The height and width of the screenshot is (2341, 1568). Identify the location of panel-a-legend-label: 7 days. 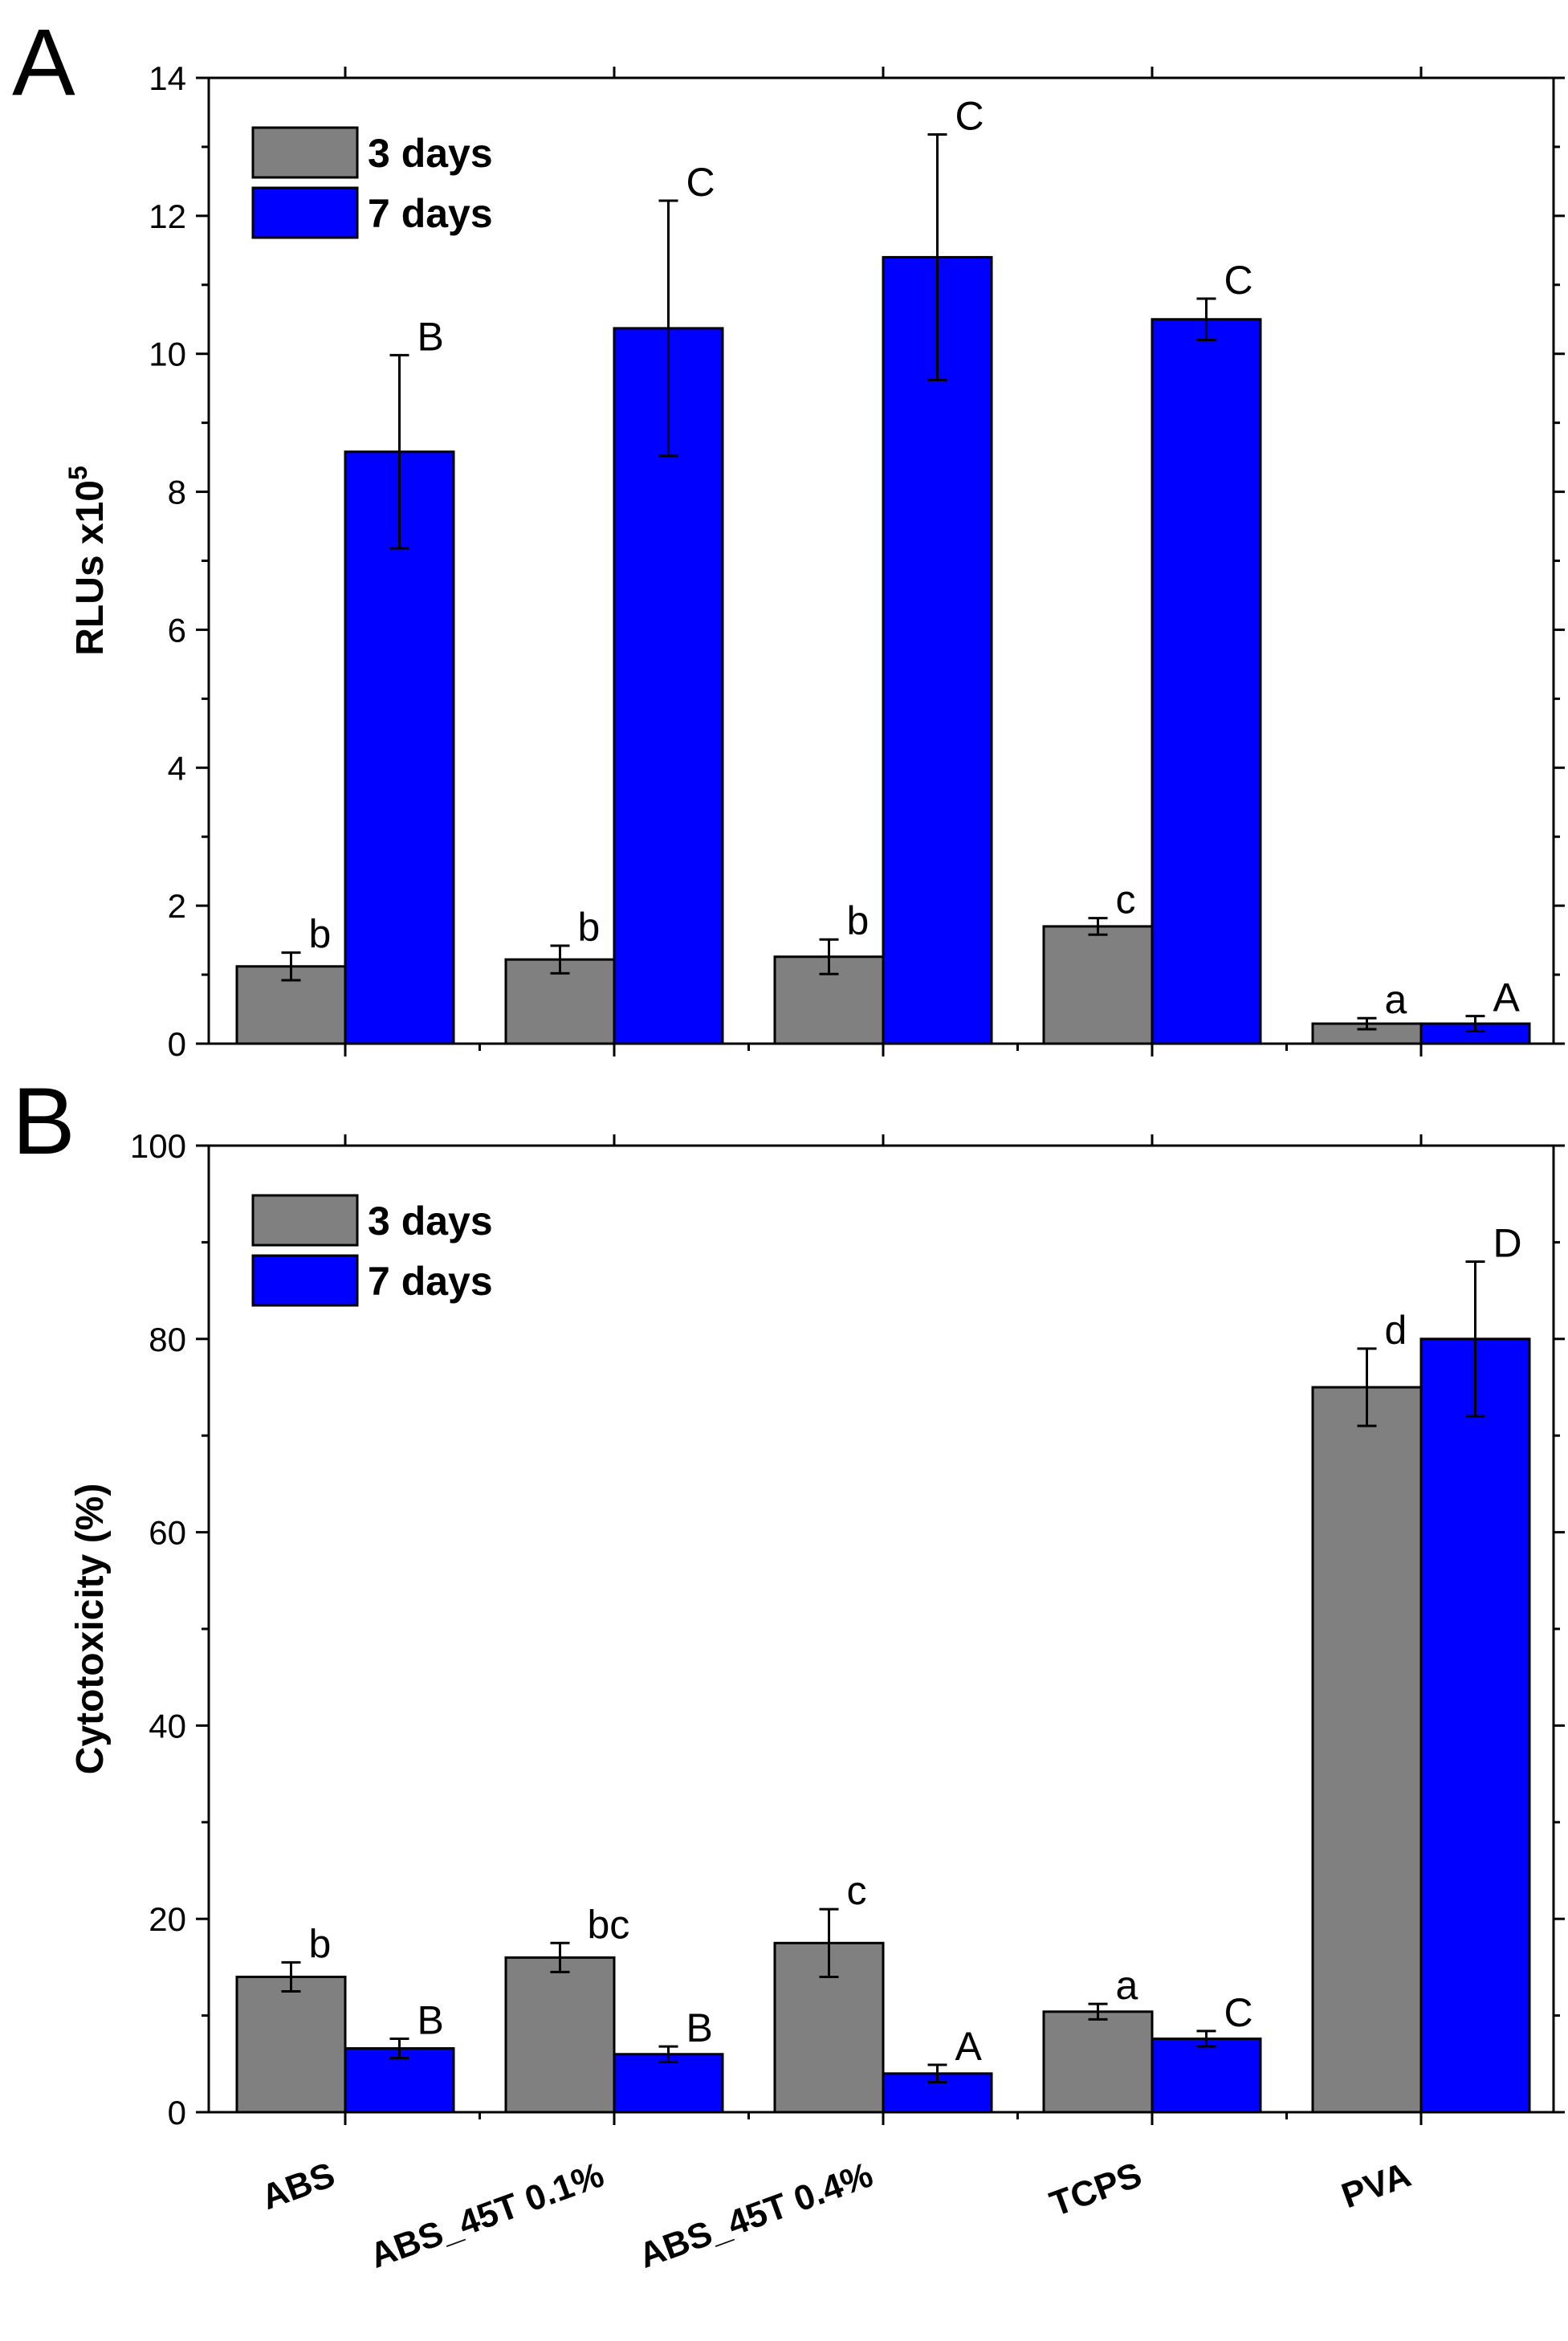
(430, 213).